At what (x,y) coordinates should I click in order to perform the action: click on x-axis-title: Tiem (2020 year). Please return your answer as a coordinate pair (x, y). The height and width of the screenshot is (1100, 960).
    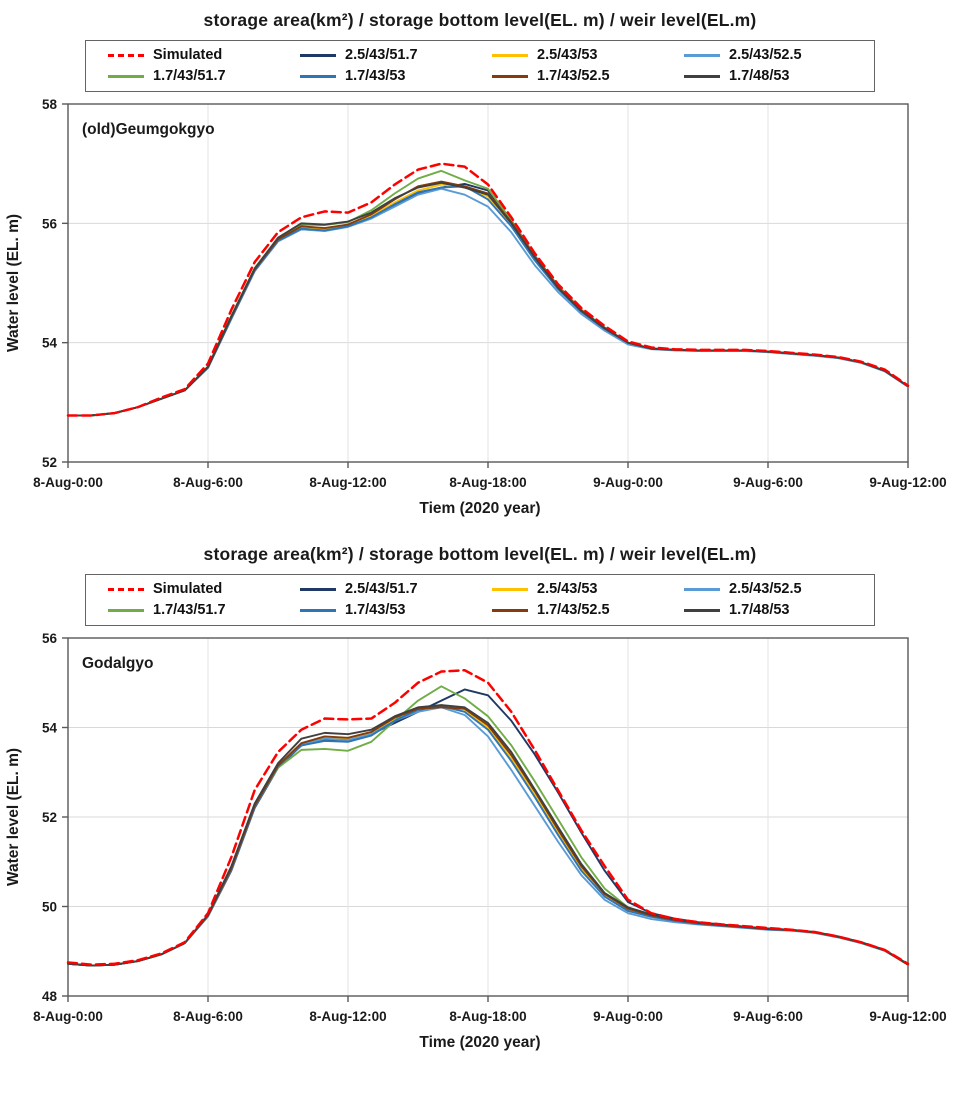
    Looking at the image, I should click on (480, 508).